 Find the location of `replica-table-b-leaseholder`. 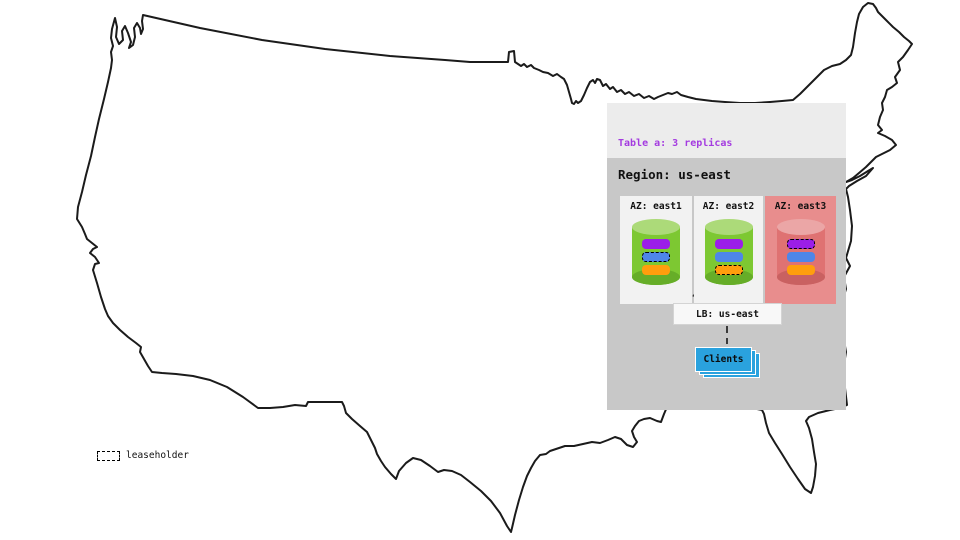

replica-table-b-leaseholder is located at coordinates (728, 270).